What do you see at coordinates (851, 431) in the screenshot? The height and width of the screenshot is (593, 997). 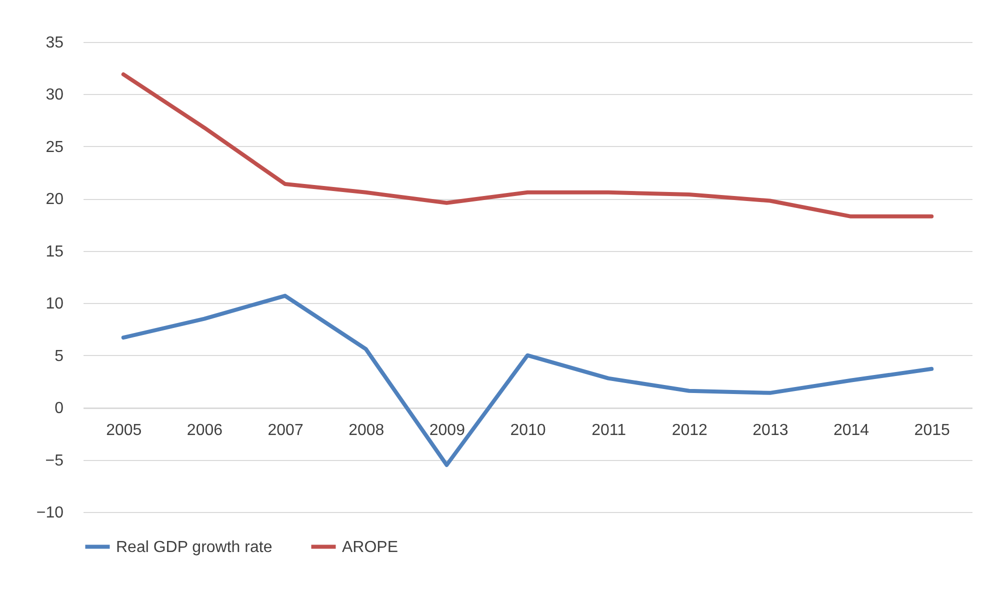 I see `x-tick-label: 2014` at bounding box center [851, 431].